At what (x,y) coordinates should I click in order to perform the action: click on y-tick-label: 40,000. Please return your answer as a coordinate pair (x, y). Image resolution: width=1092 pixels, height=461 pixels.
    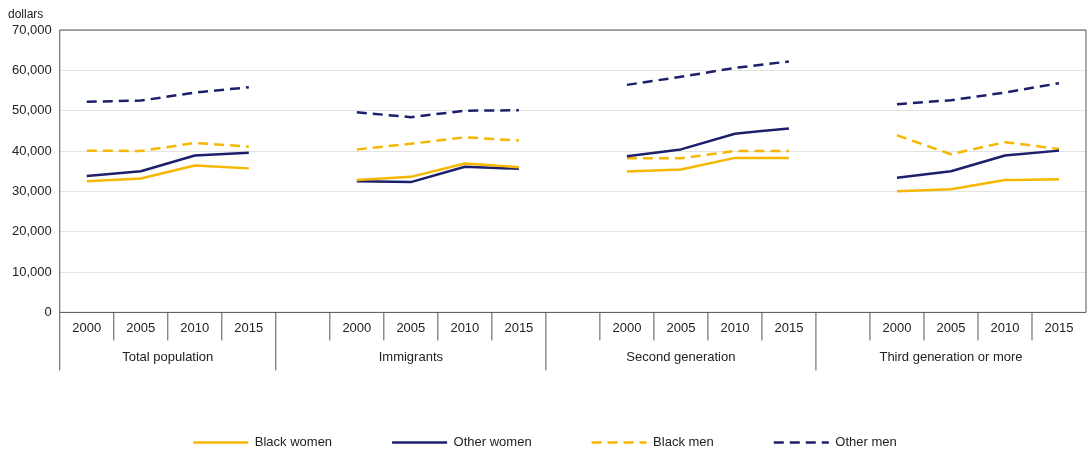
    Looking at the image, I should click on (32, 150).